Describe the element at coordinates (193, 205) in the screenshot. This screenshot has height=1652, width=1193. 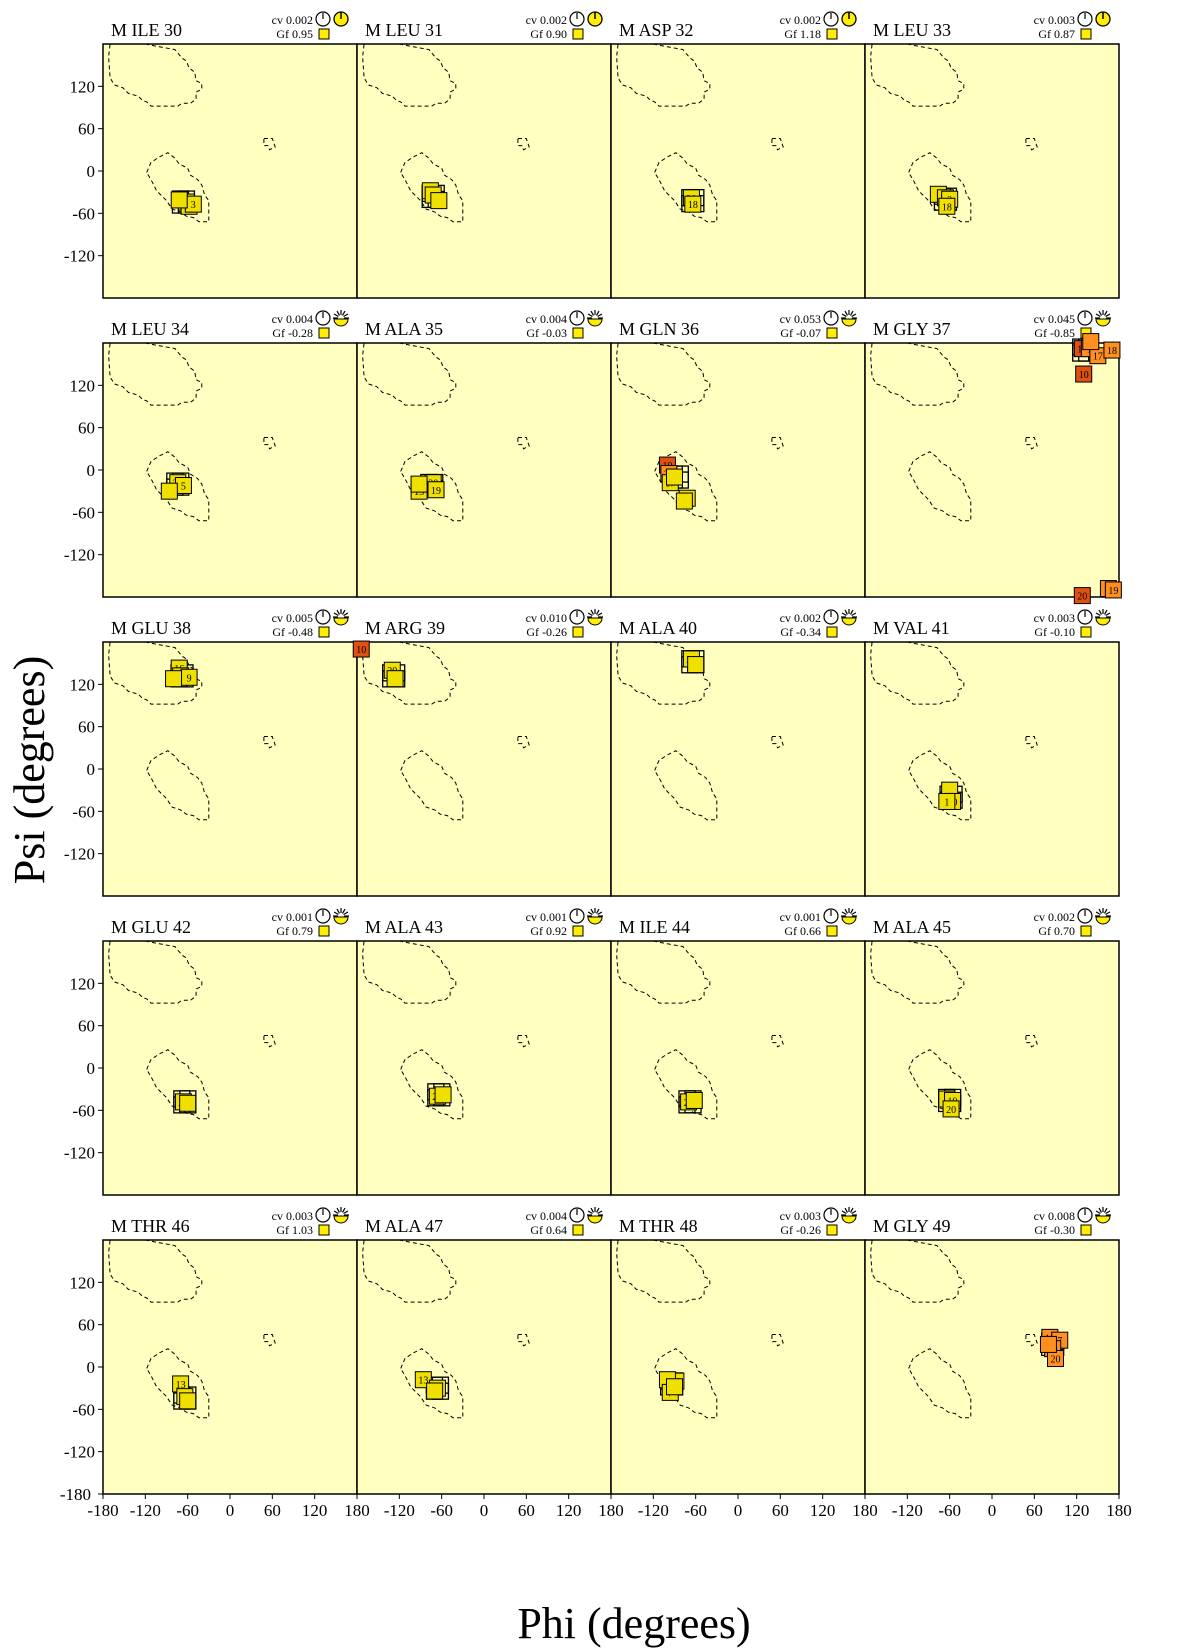
I see `data-point-label: 3` at that location.